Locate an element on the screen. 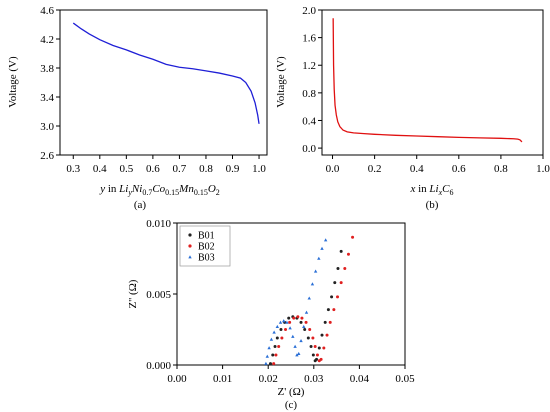 The image size is (550, 412). x-tick-label: 0.0 is located at coordinates (333, 169).